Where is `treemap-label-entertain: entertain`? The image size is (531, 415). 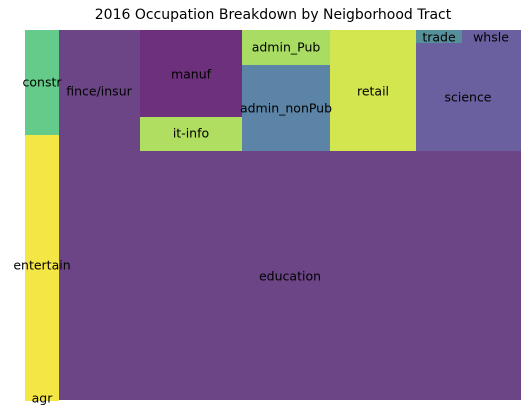 treemap-label-entertain: entertain is located at coordinates (41, 265).